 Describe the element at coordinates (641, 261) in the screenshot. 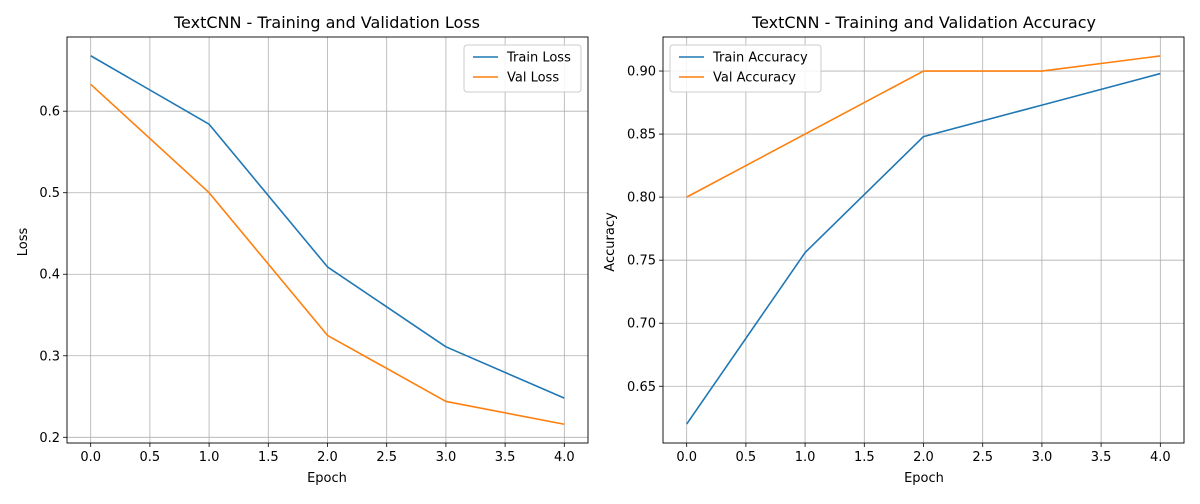

I see `accuracy-chart-y-tick-label: 0.75` at that location.